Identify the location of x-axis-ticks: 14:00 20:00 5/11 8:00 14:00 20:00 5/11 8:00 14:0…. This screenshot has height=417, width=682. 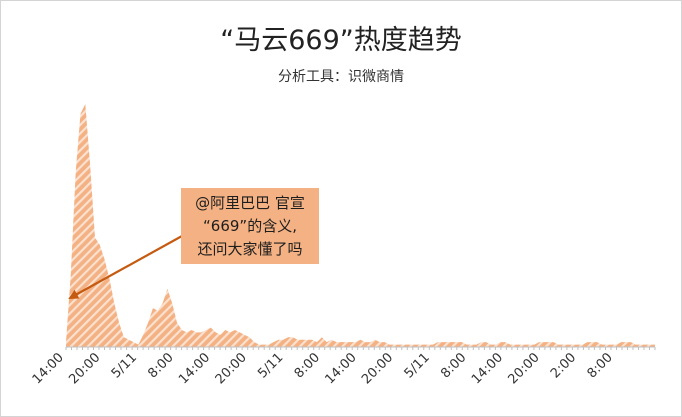
(343, 367).